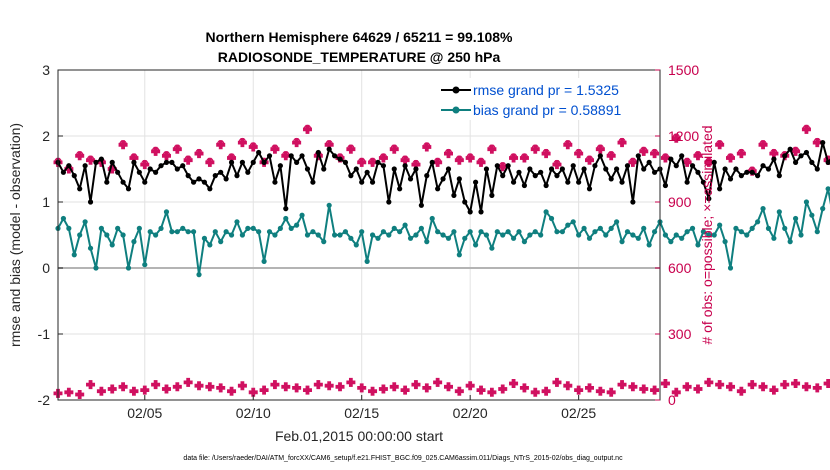 This screenshot has height=470, width=830. I want to click on y-tick-label: 2, so click(46, 136).